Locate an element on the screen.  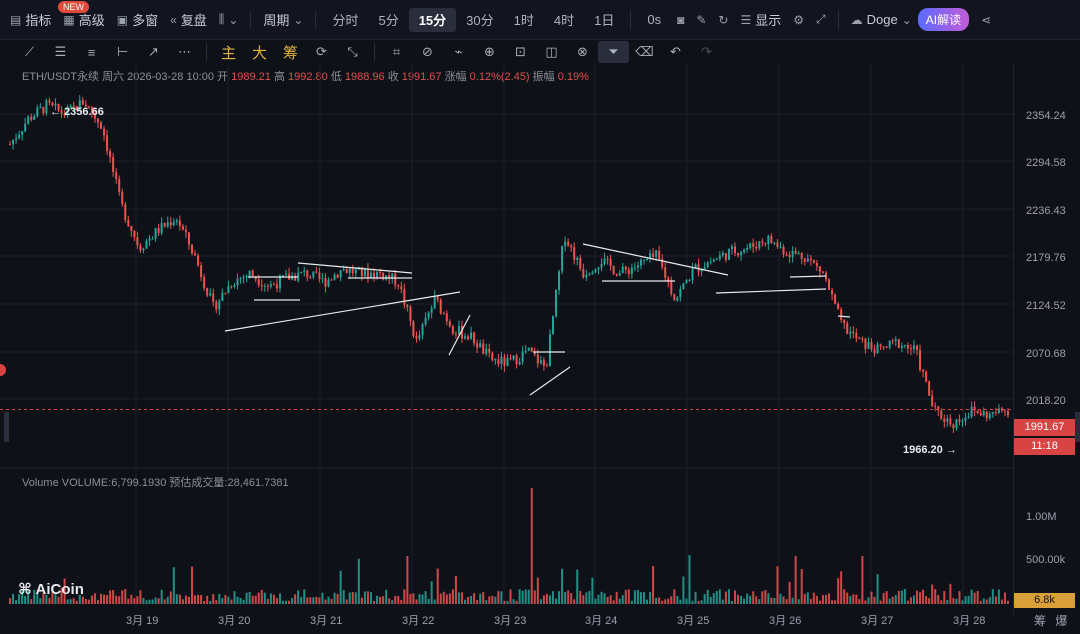
share-button: ⋖ is located at coordinates (986, 20).